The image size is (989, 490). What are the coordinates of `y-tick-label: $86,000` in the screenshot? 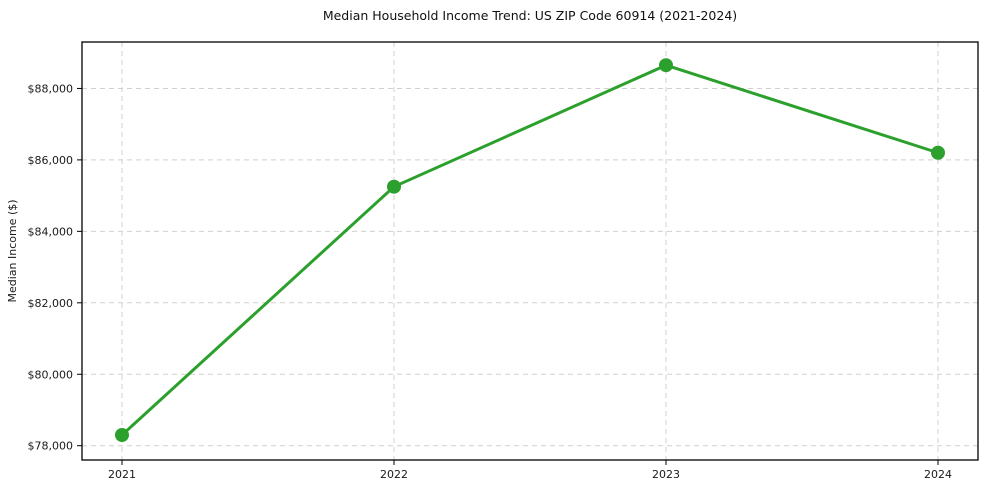 It's located at (51, 160).